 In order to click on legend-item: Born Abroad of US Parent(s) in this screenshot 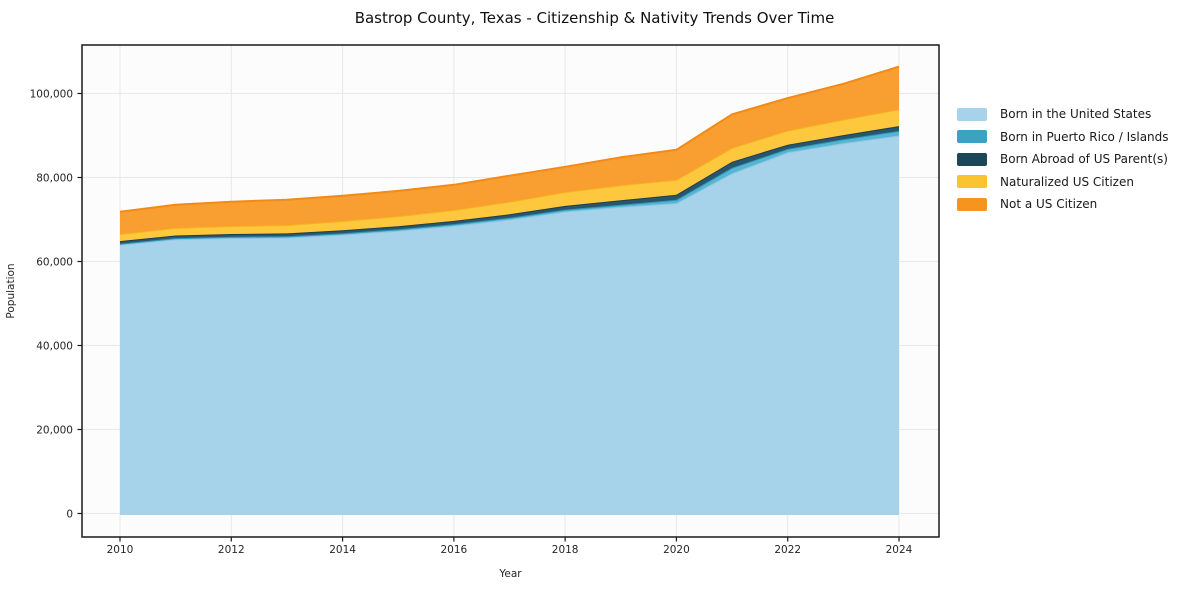, I will do `click(1063, 159)`.